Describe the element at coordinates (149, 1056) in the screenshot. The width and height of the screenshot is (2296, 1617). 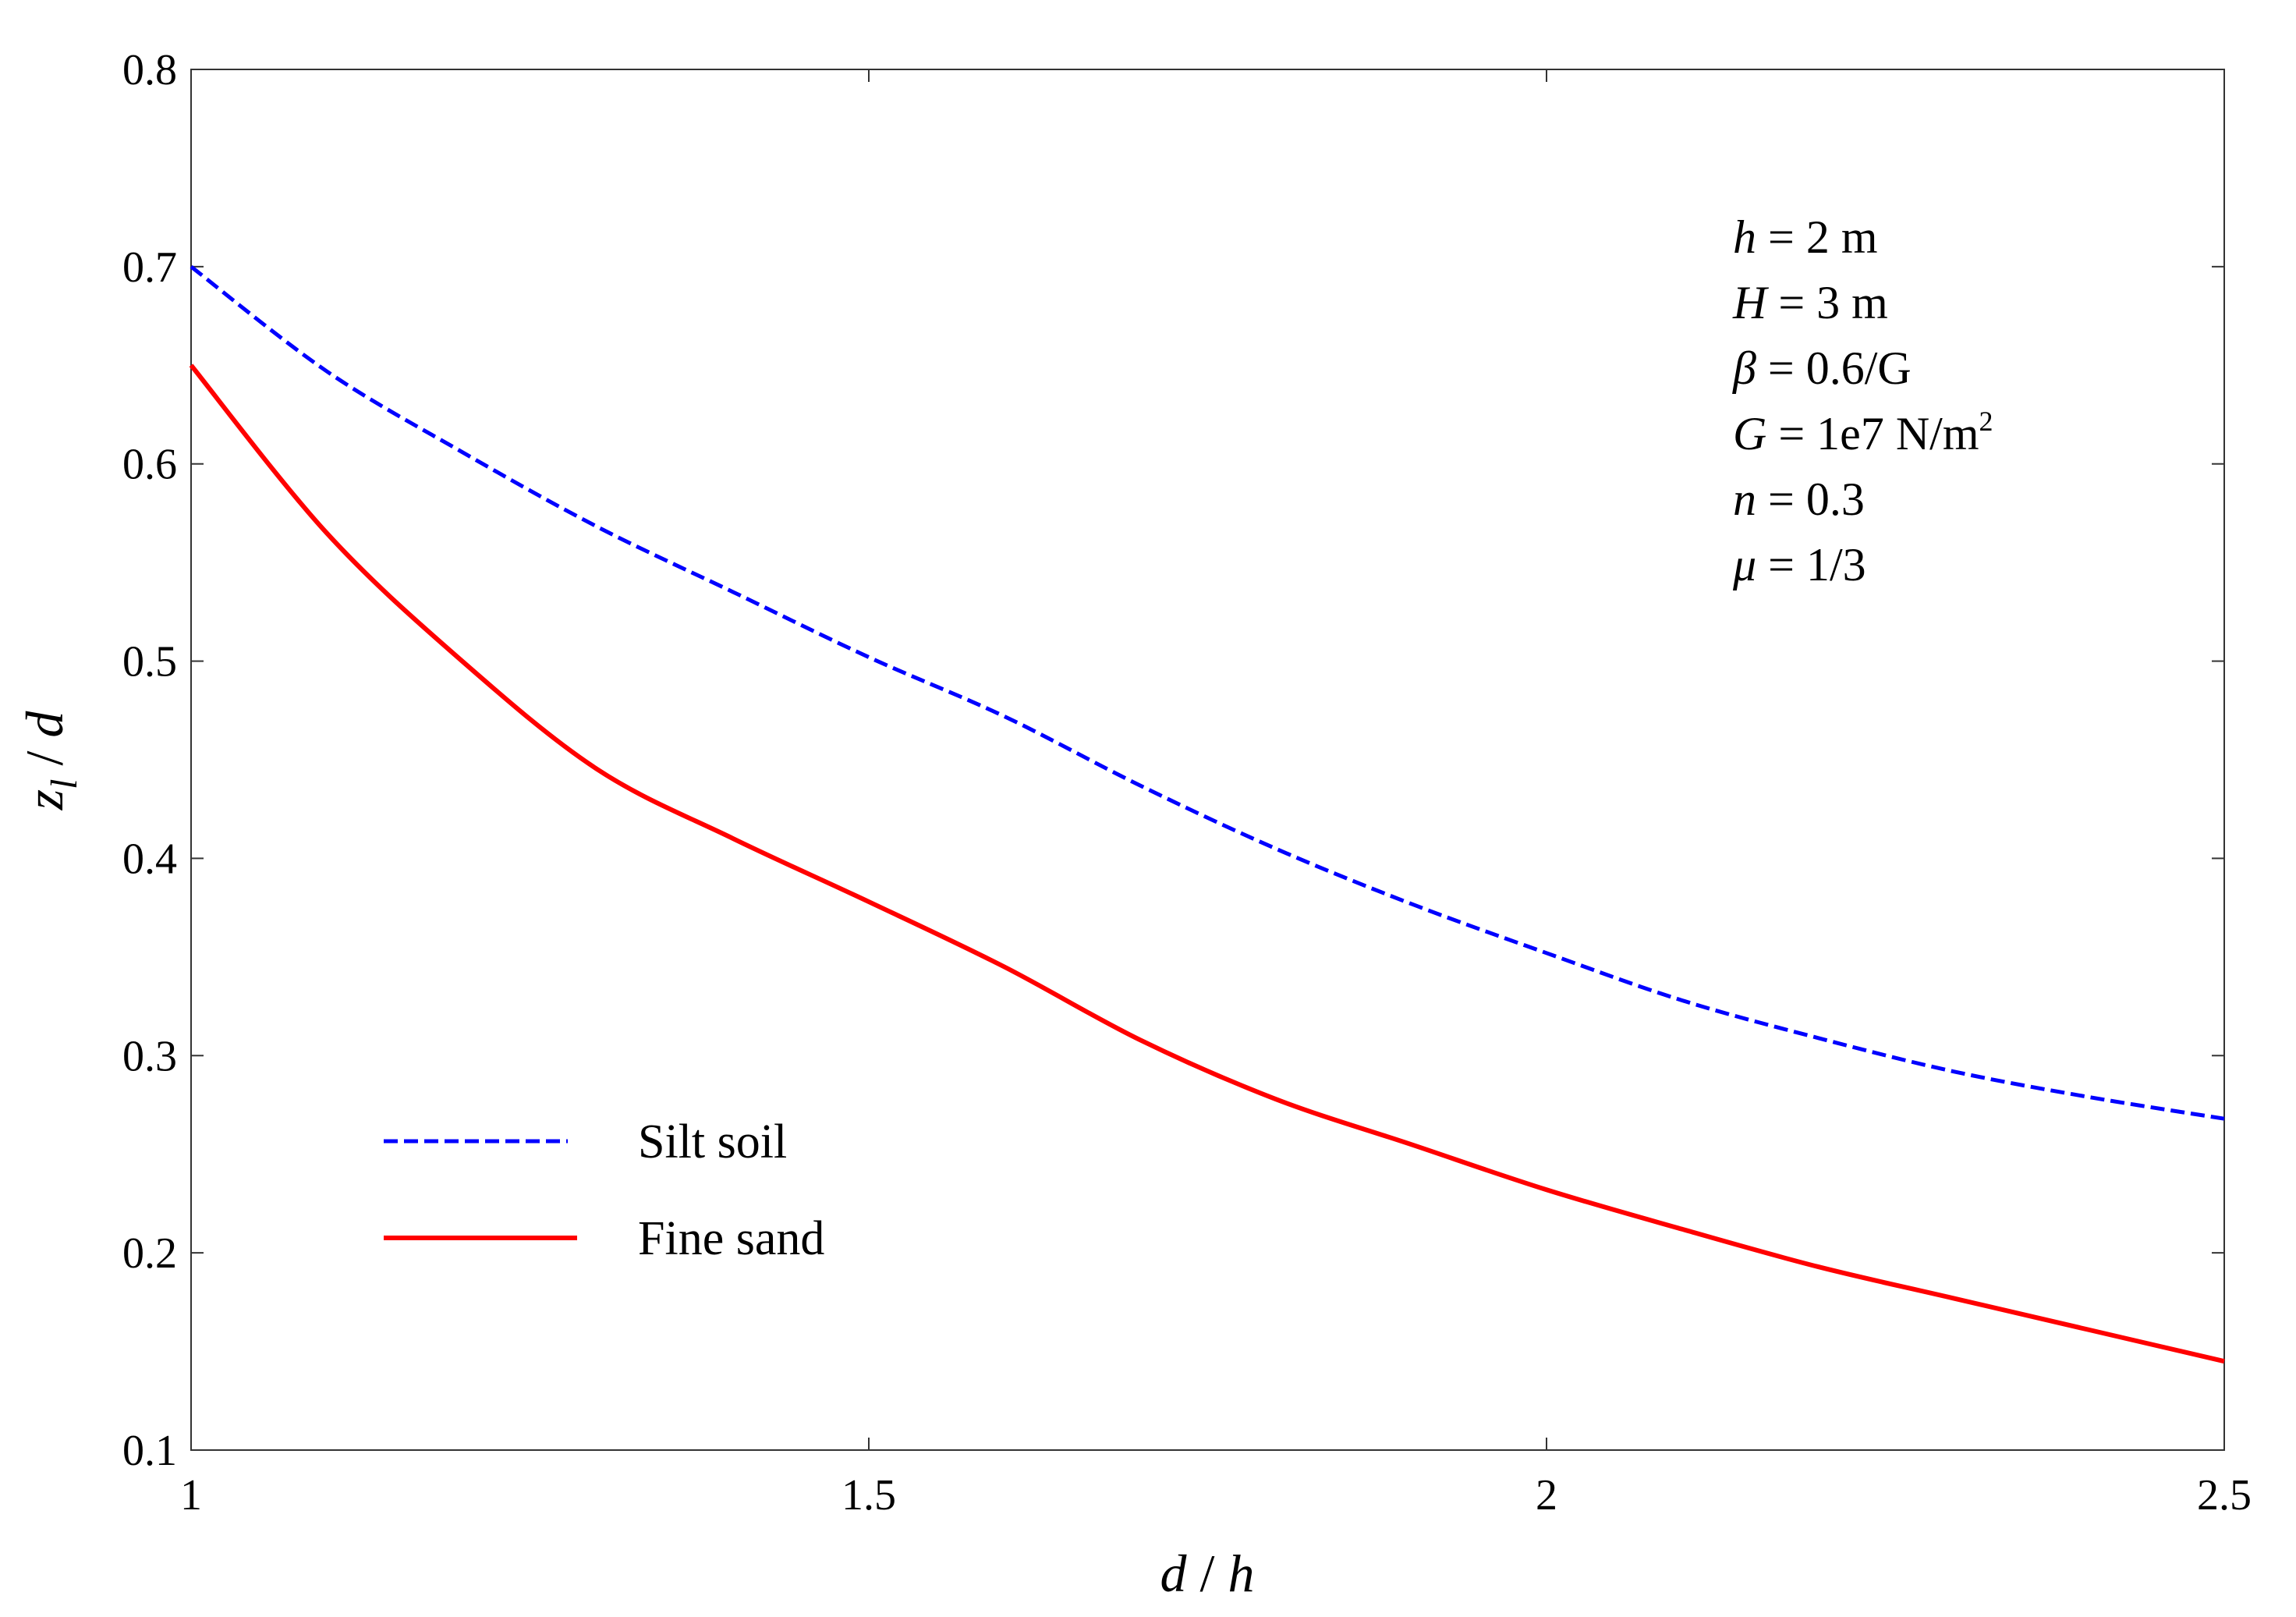
I see `y-tick-label: 0.3` at that location.